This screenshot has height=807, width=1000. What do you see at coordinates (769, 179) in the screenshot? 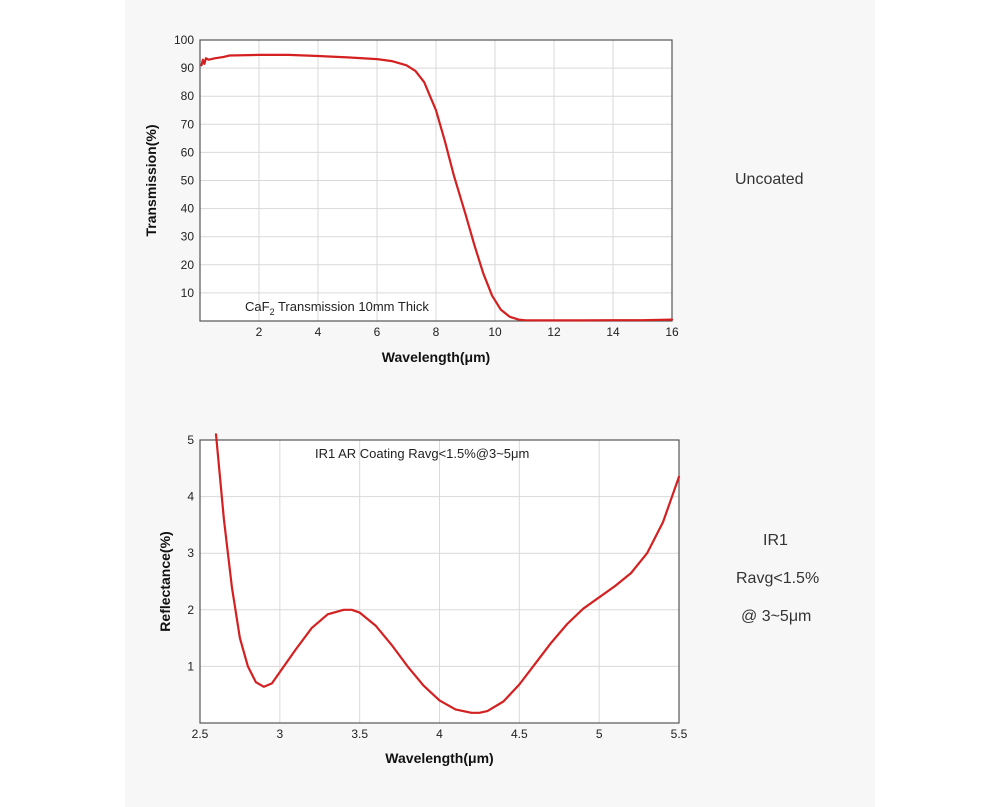
I see `uncoated-label: Uncoated` at bounding box center [769, 179].